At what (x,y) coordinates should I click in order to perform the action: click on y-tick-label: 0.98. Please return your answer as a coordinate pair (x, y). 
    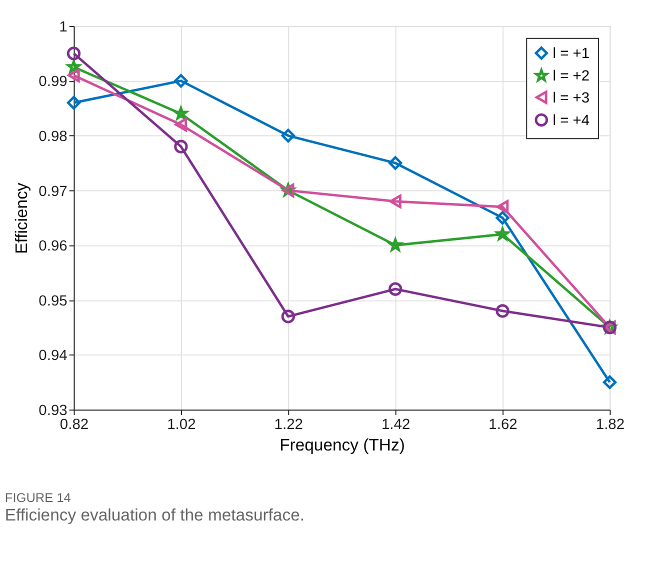
    Looking at the image, I should click on (53, 137).